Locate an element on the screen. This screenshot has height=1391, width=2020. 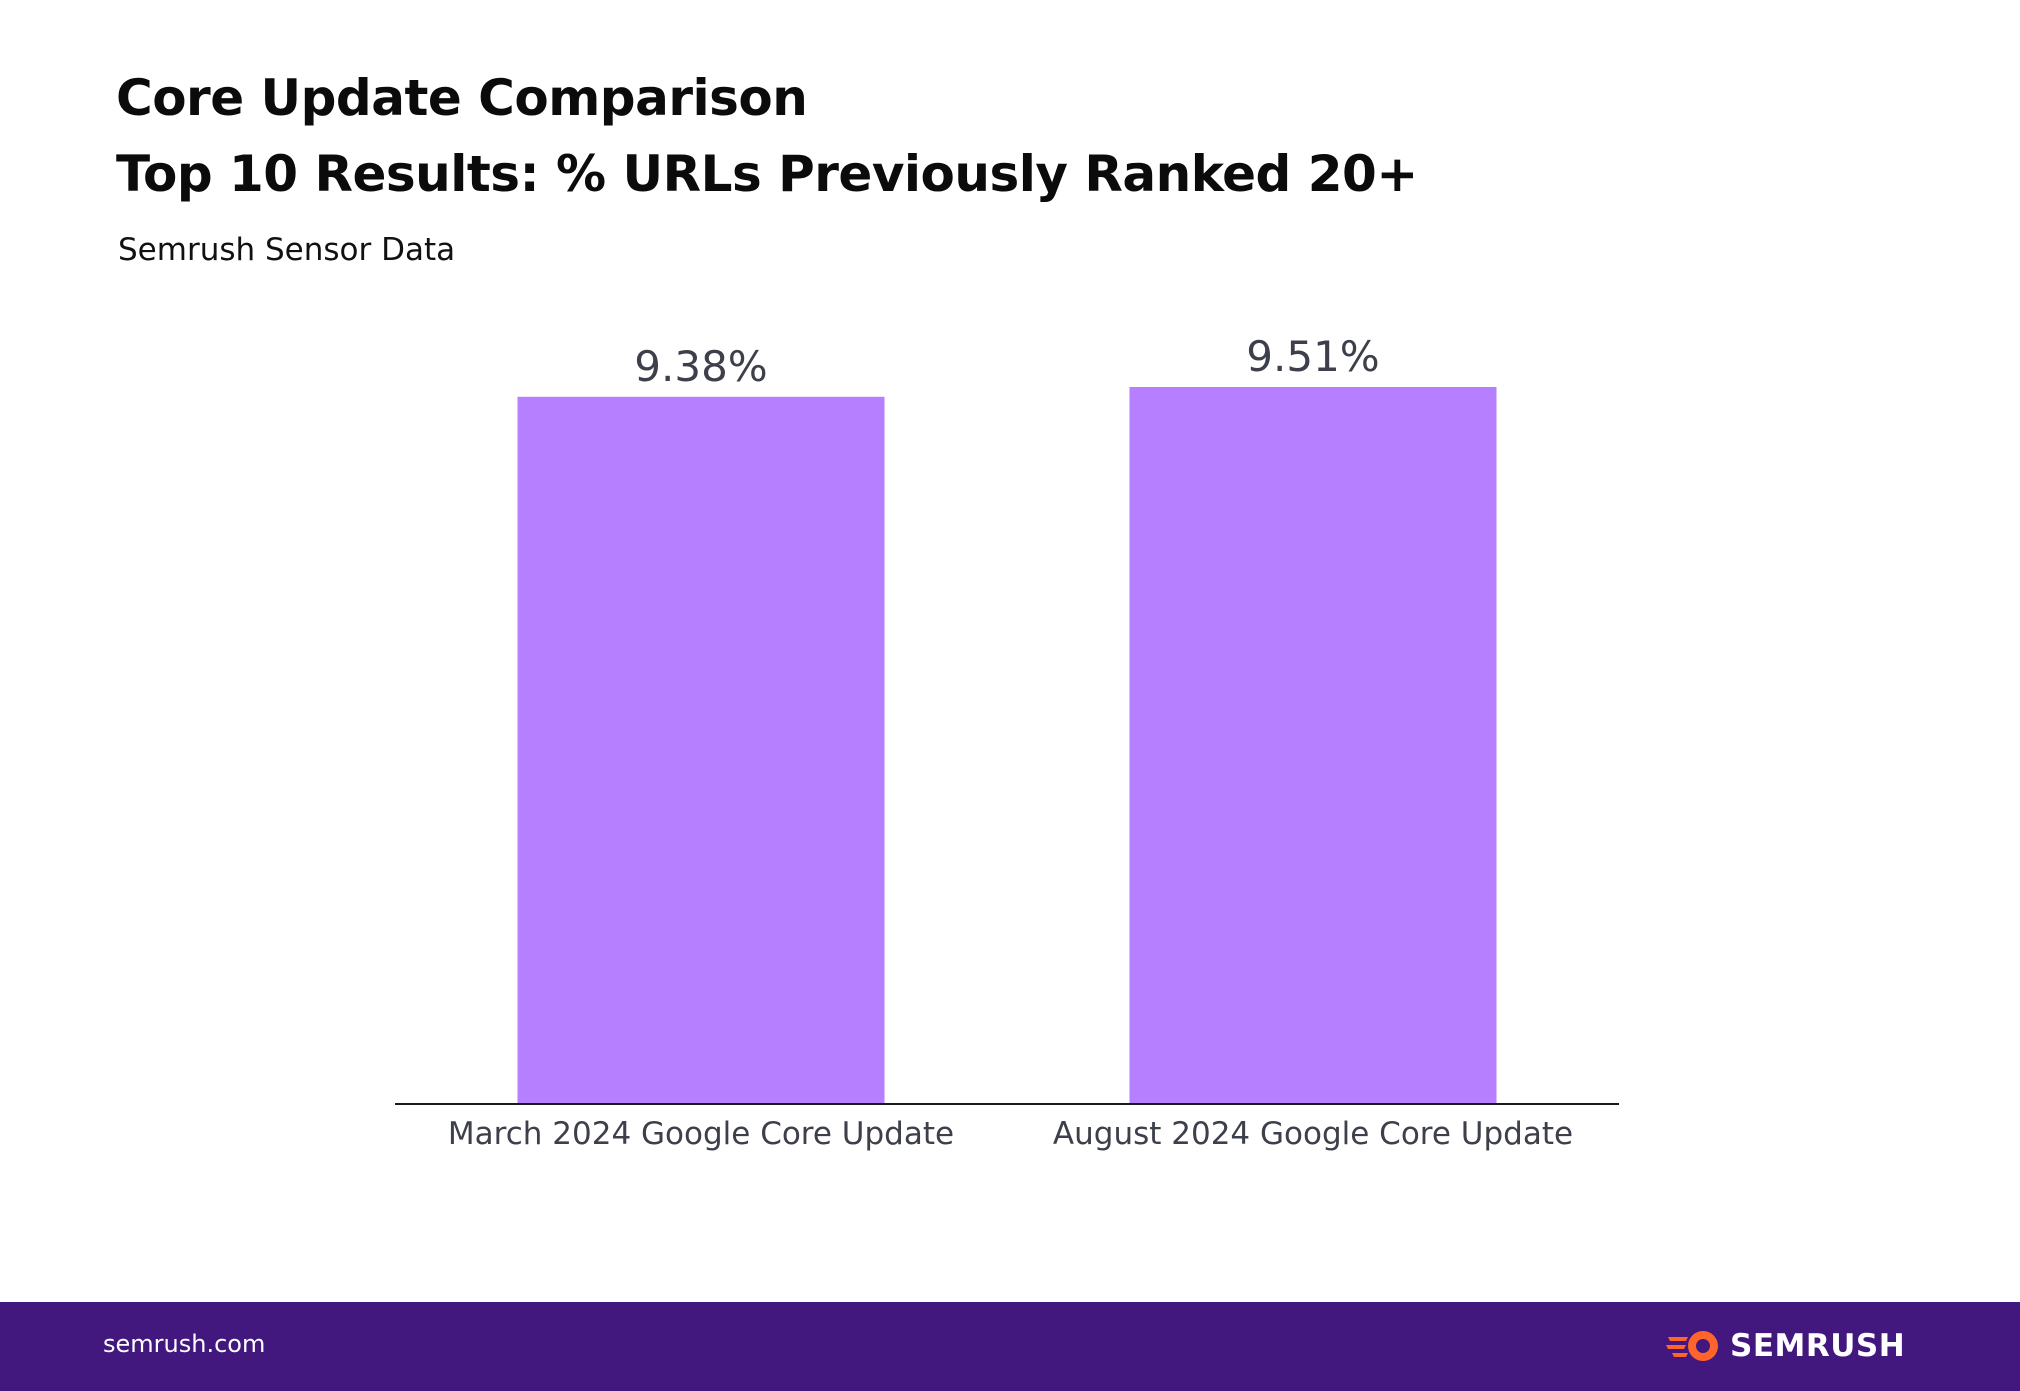
category-label-1: March 2024 Google Core Update is located at coordinates (701, 1134).